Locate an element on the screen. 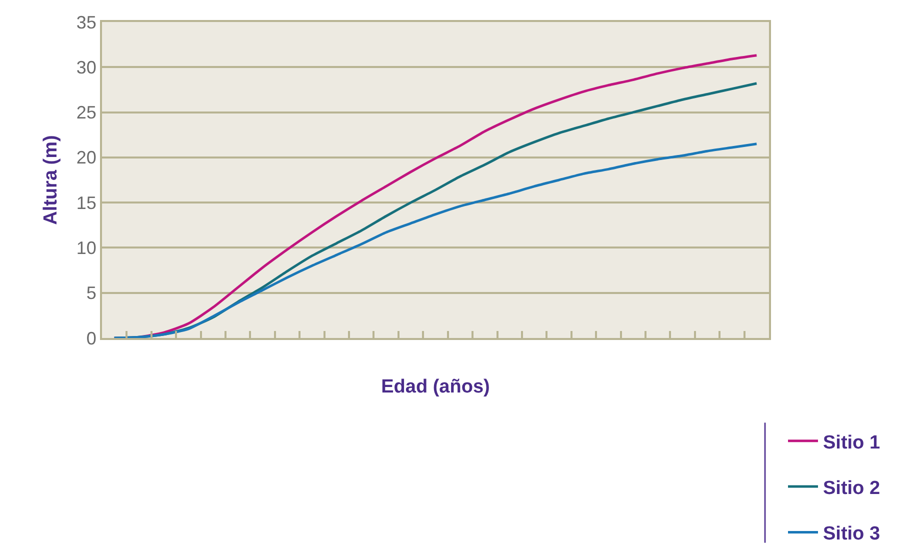  y-tick-label: 30 is located at coordinates (86, 67).